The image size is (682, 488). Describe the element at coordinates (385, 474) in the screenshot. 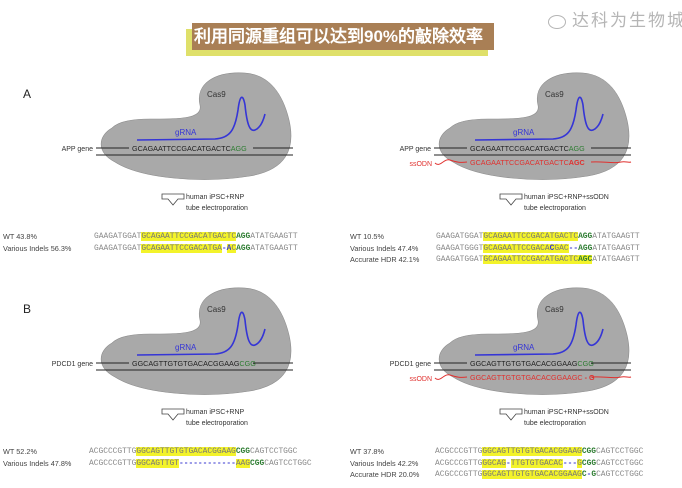

I see `genotype-label: Accurate HDR 20.0%` at that location.